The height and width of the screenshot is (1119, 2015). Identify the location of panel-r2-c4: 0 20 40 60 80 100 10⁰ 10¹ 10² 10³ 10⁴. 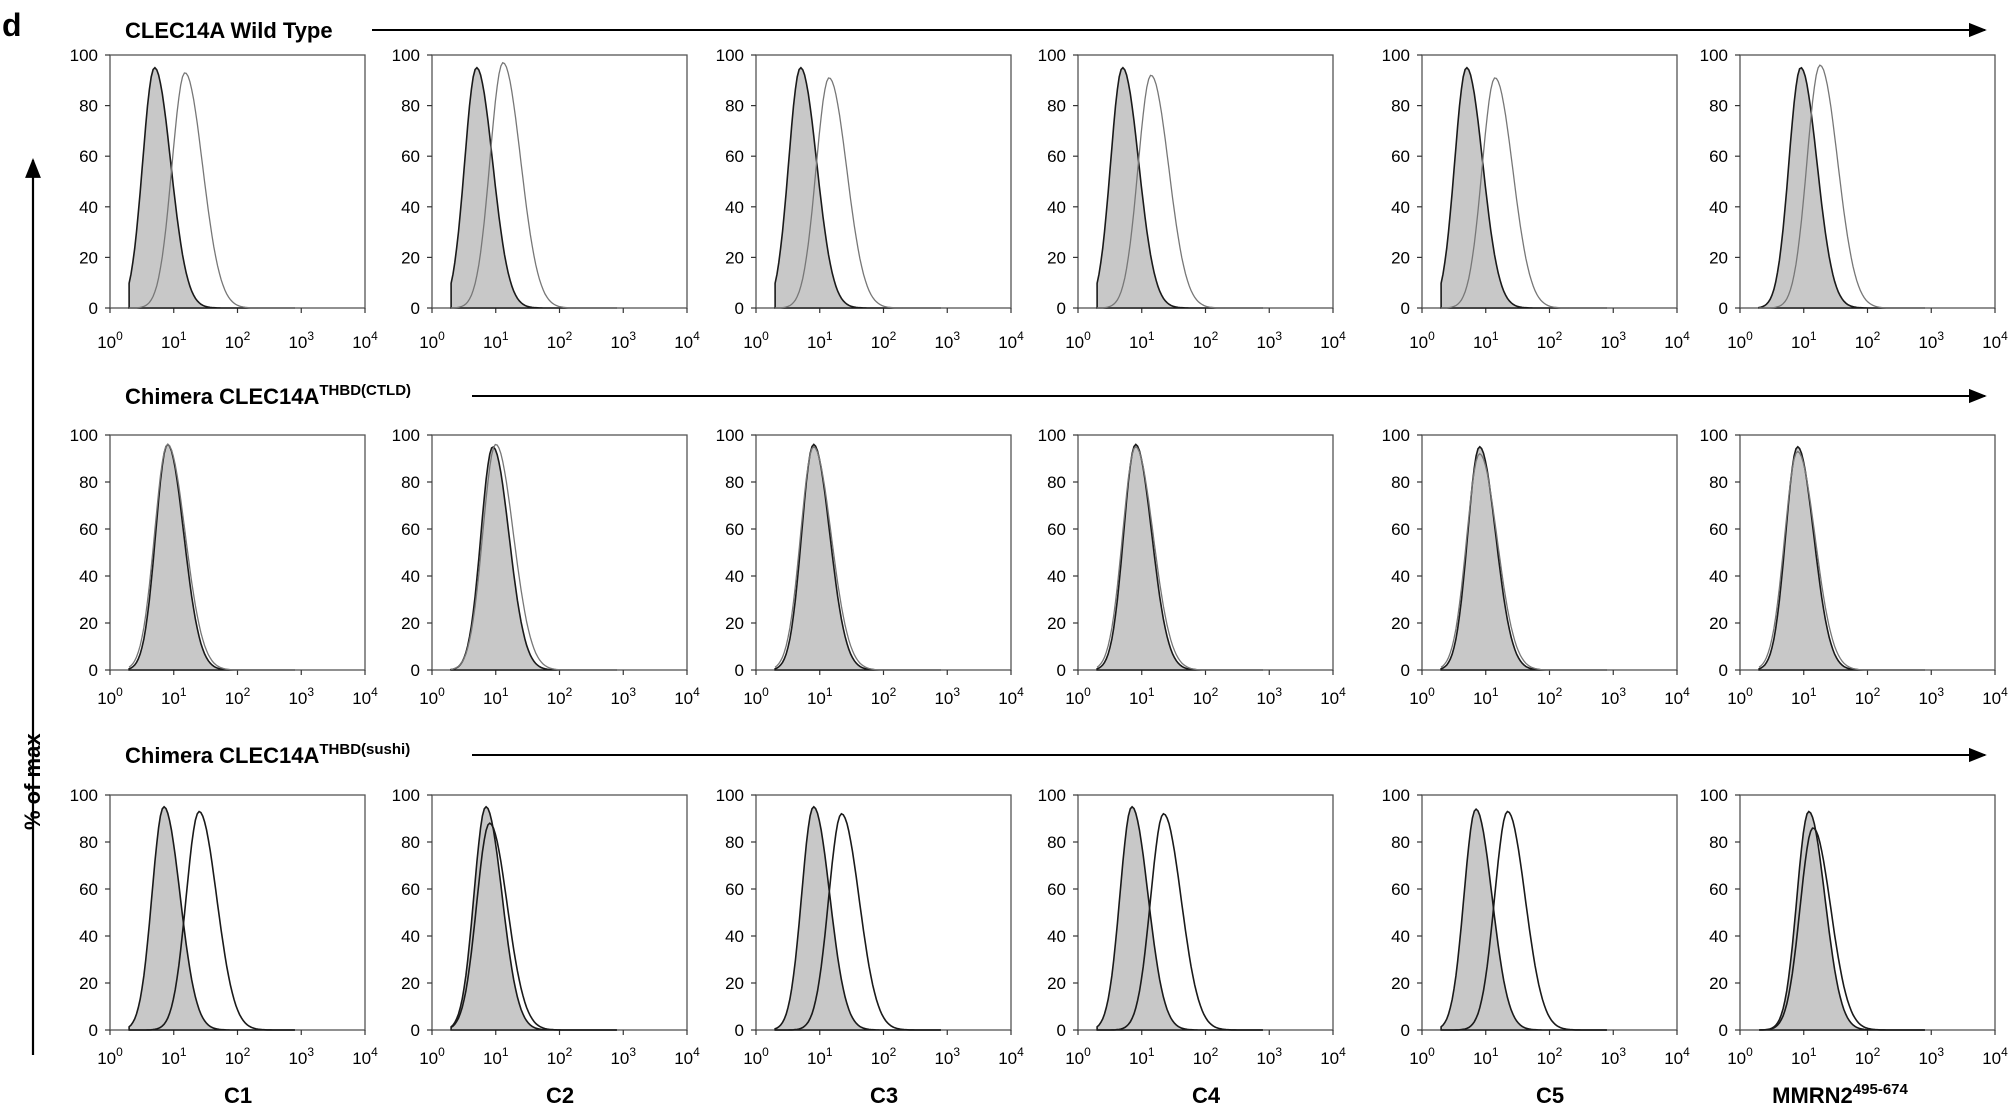
(1192, 567).